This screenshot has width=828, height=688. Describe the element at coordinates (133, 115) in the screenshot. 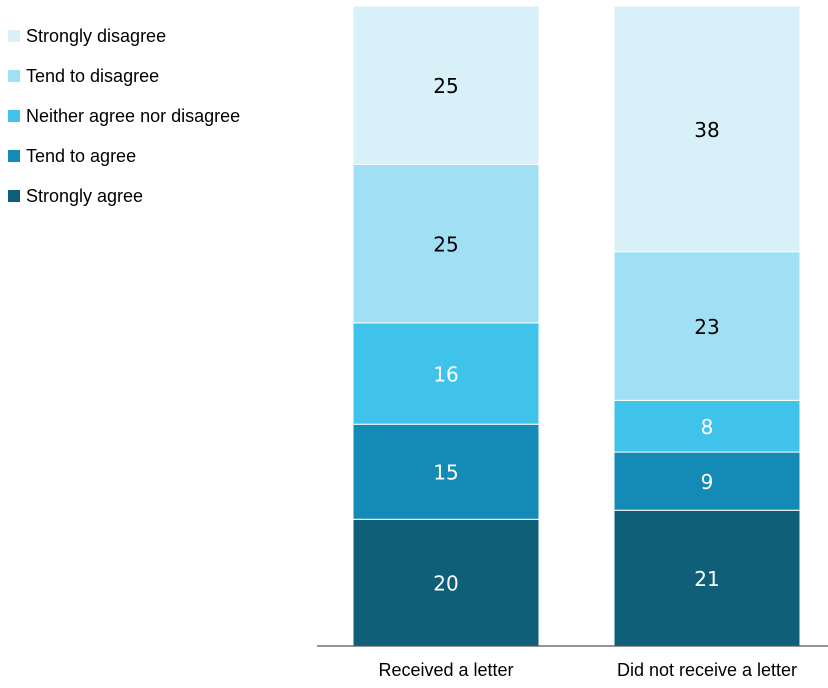

I see `legend-label: Neither agree nor disagree` at that location.